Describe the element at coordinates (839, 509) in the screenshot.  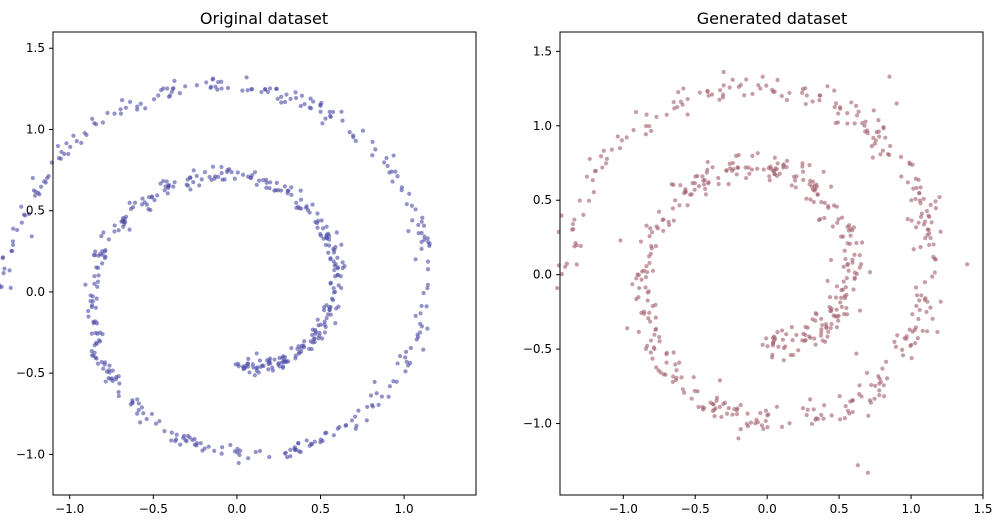
I see `x-tick-label: 0.5` at that location.